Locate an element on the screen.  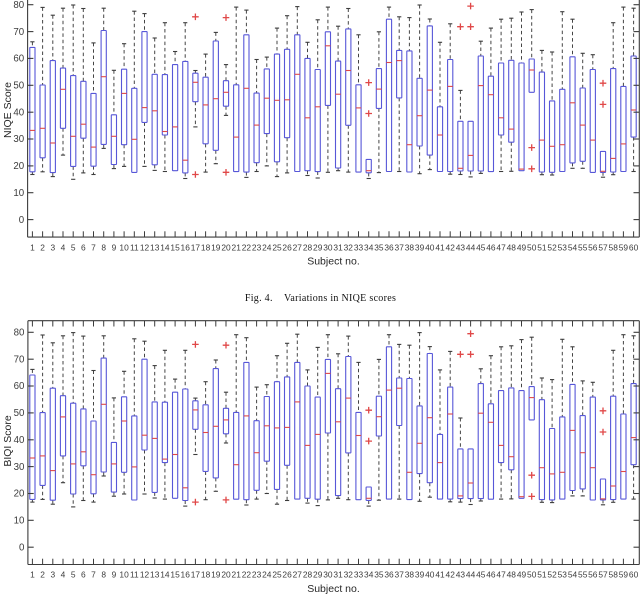
svg-text: 36 is located at coordinates (389, 247).